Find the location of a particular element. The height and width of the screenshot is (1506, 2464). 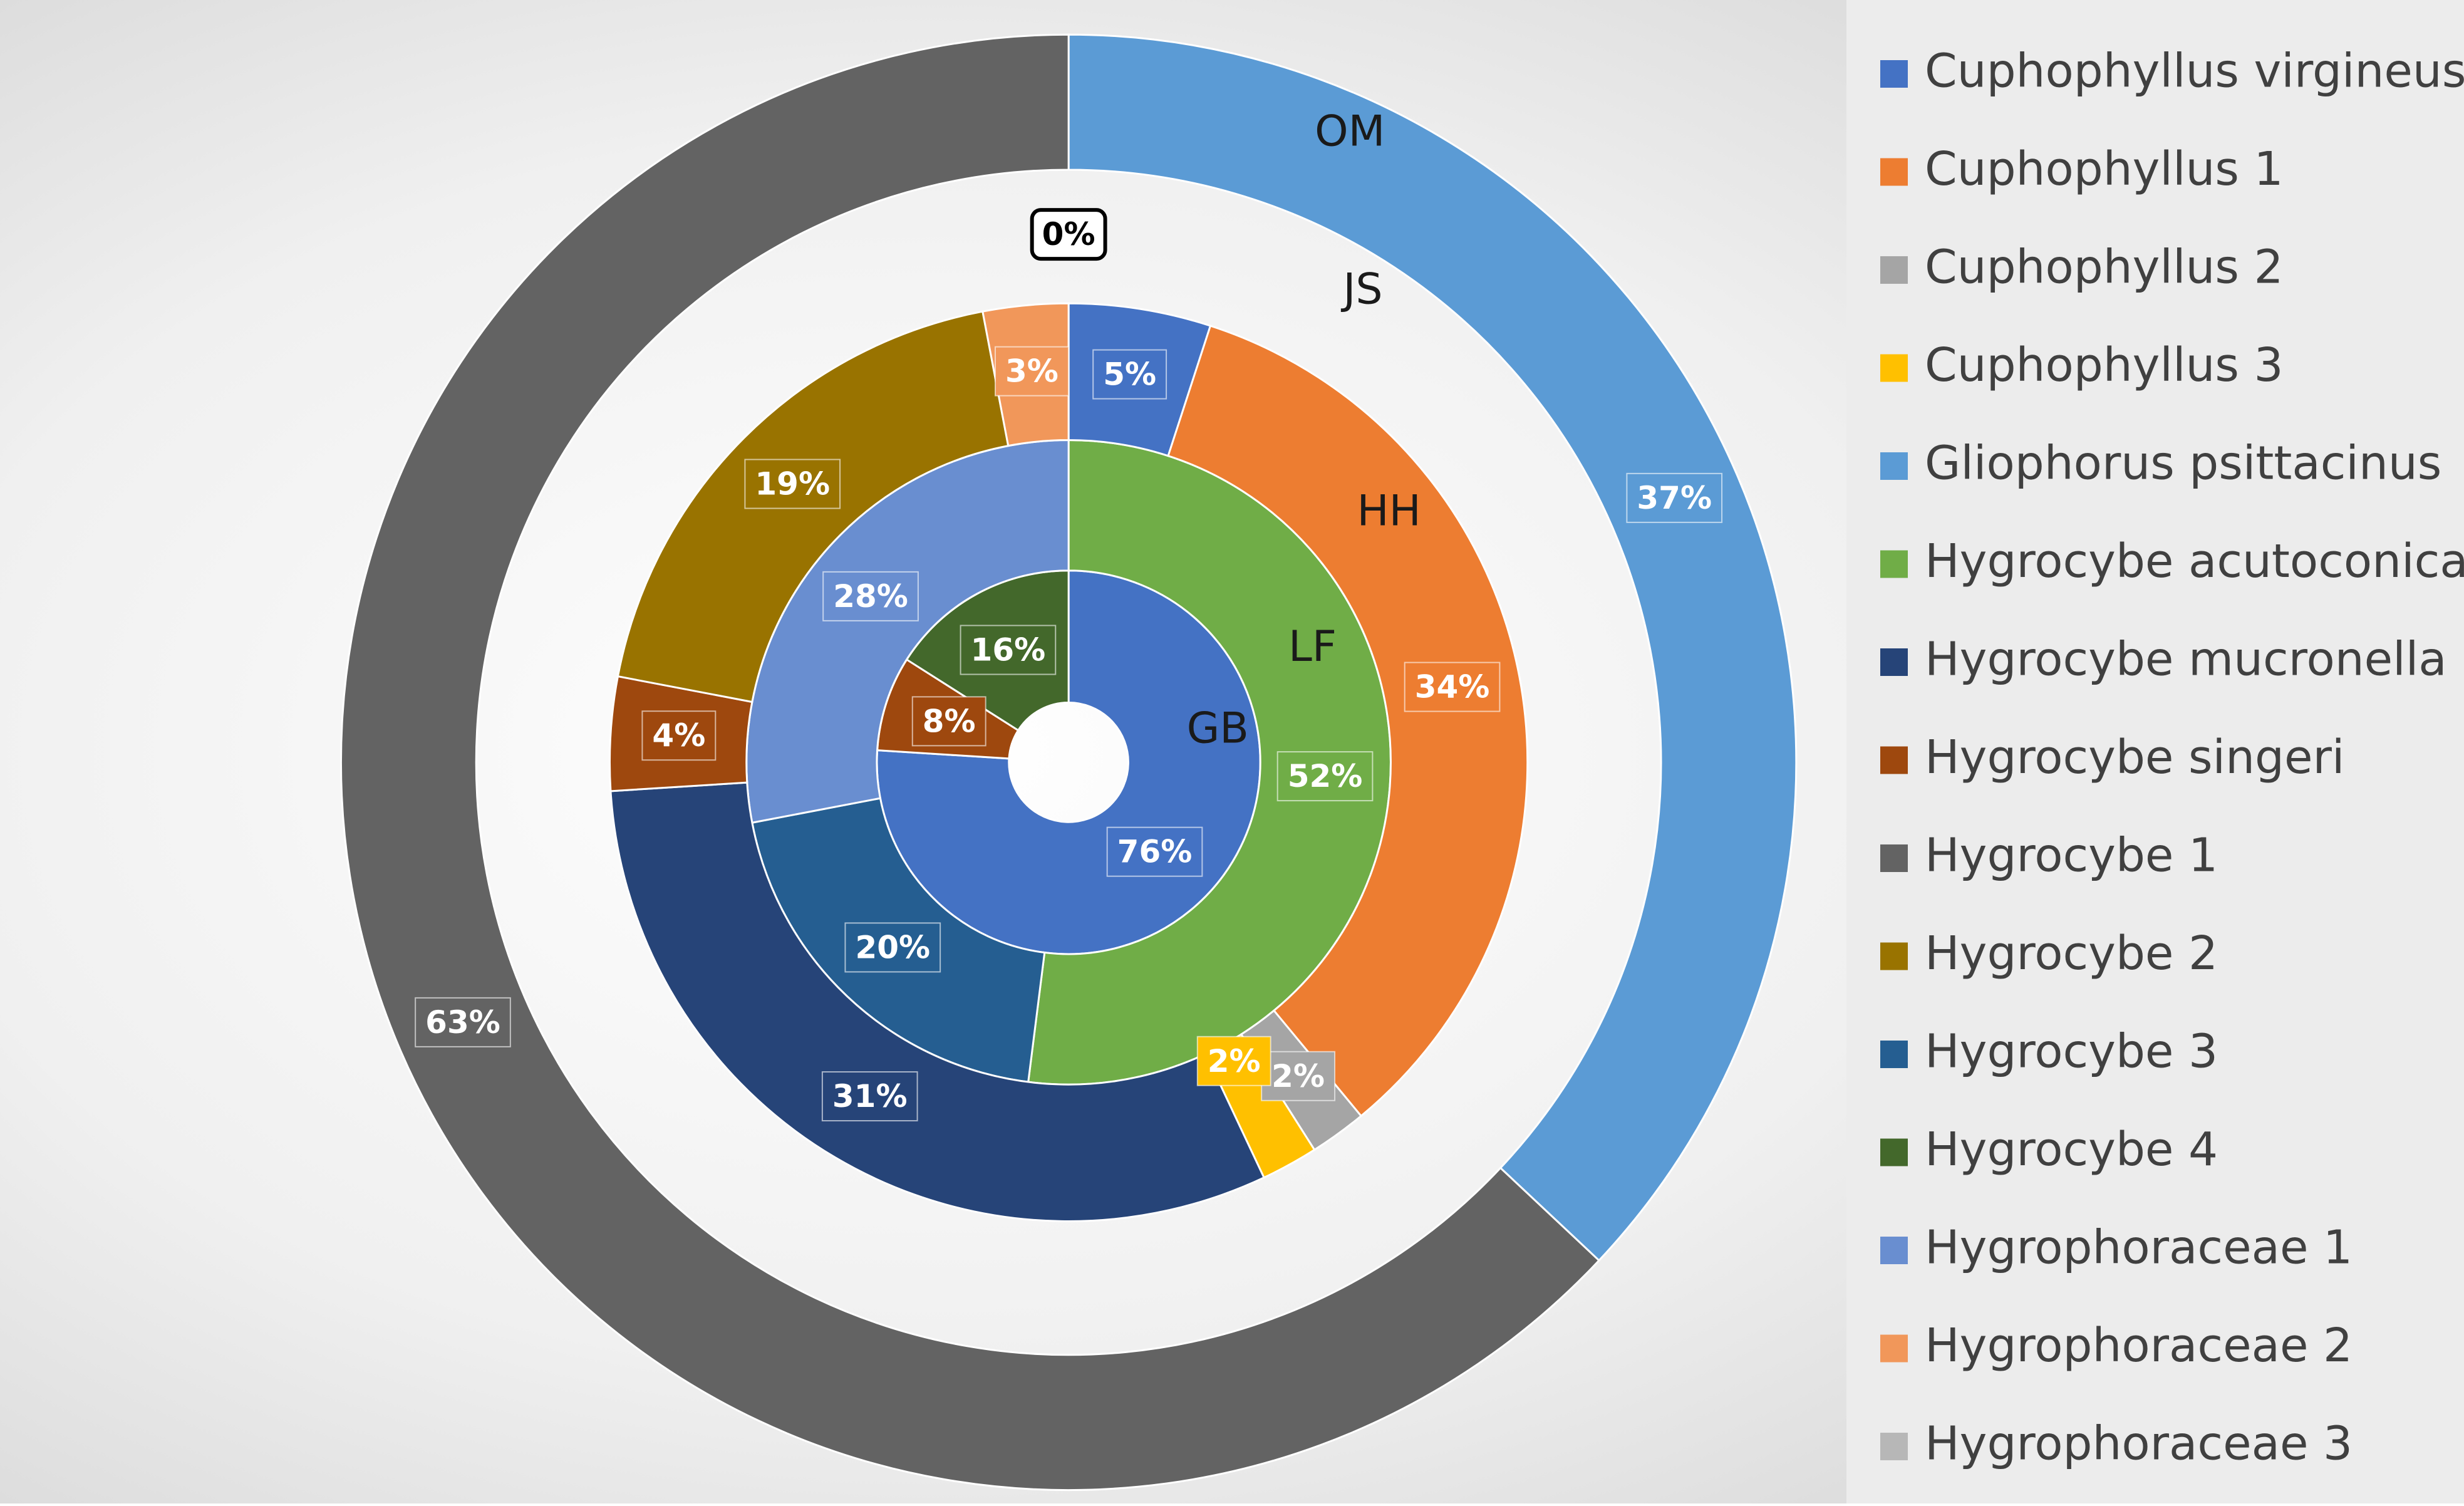

legend-label: Hygrocybe 4 is located at coordinates (2071, 1149).